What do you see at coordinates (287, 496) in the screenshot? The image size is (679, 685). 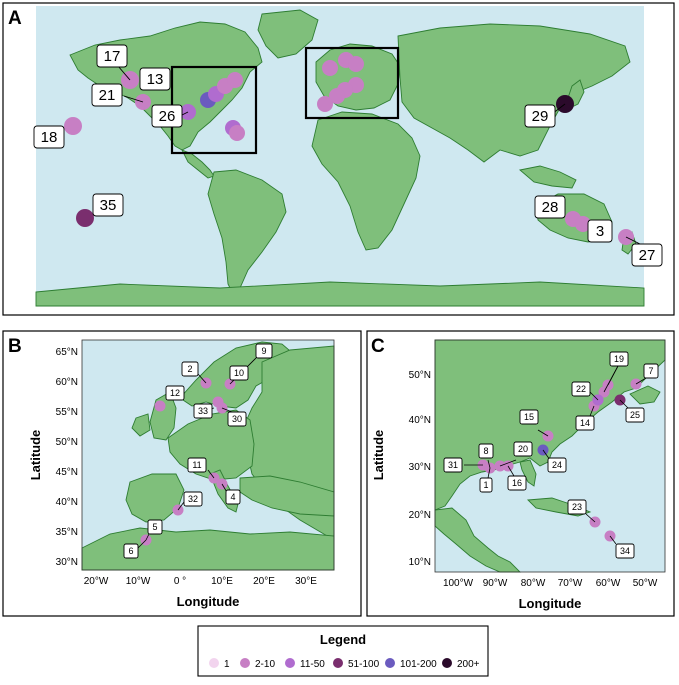 I see `balkans-landmass` at bounding box center [287, 496].